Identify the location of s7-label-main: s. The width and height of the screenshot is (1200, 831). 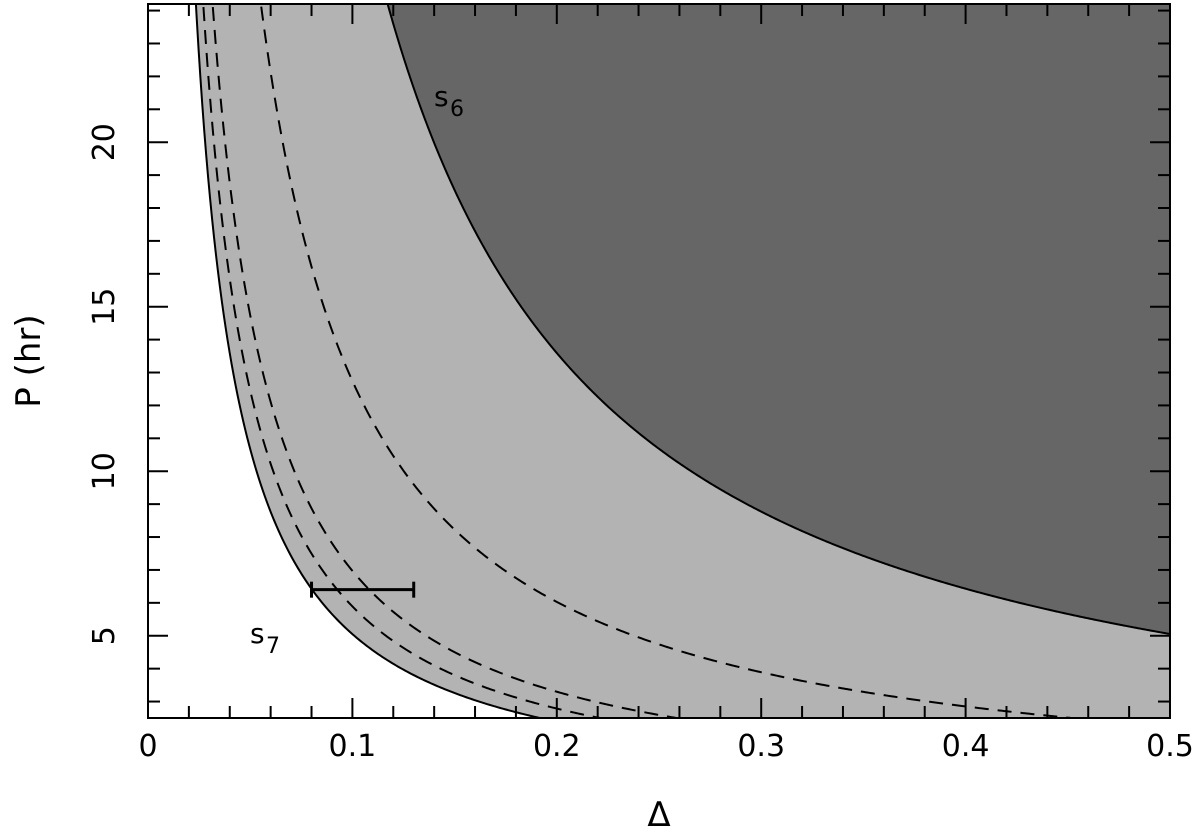
(257, 633).